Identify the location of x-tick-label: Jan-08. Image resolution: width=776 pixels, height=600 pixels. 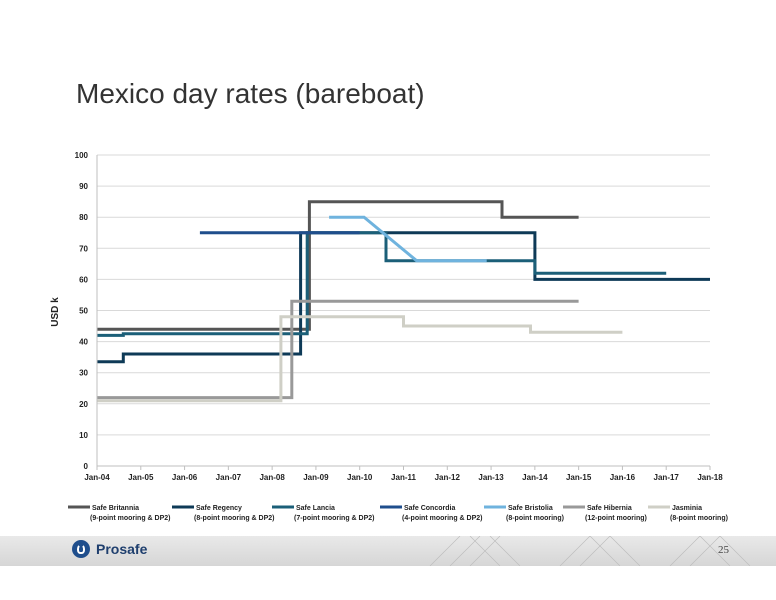
(272, 477).